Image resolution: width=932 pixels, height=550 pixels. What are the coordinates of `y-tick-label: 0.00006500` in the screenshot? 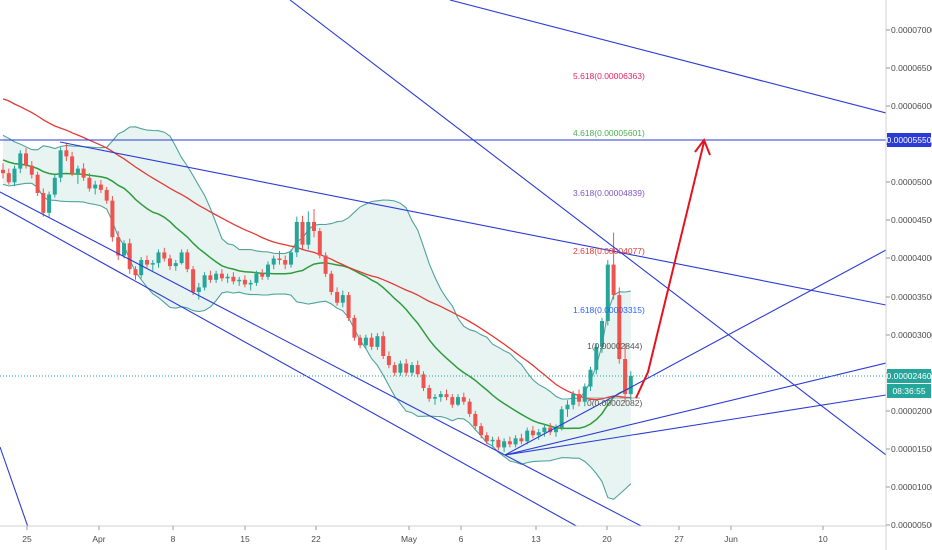 It's located at (911, 68).